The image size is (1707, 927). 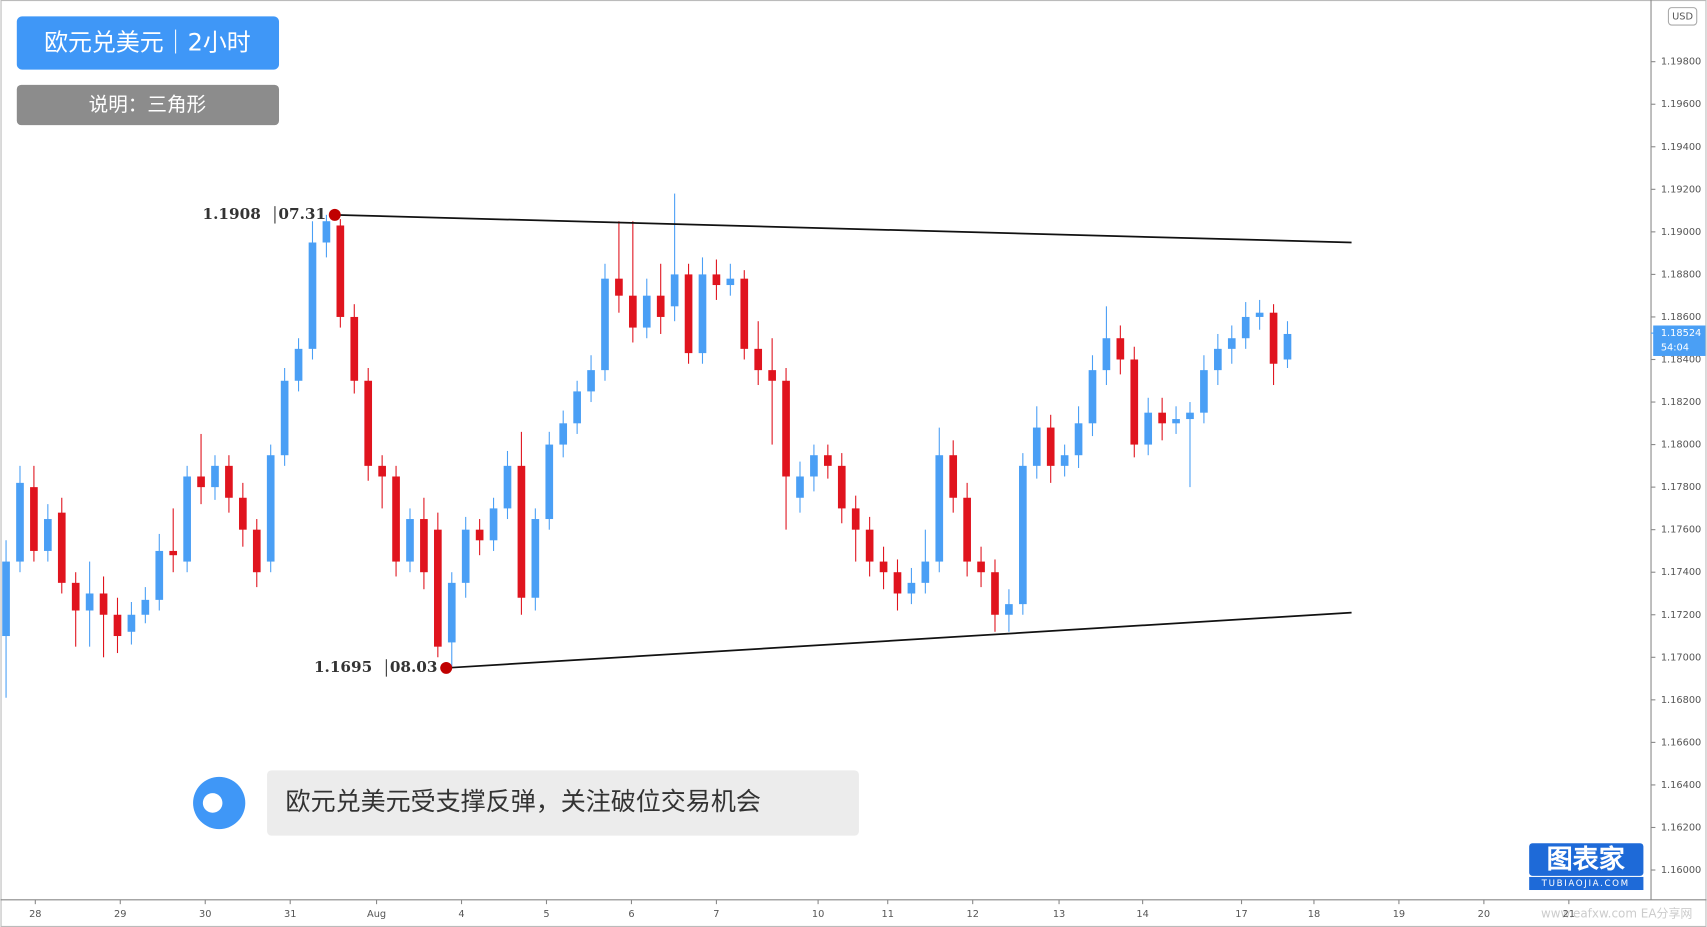 I want to click on pivot-point, so click(x=334, y=214).